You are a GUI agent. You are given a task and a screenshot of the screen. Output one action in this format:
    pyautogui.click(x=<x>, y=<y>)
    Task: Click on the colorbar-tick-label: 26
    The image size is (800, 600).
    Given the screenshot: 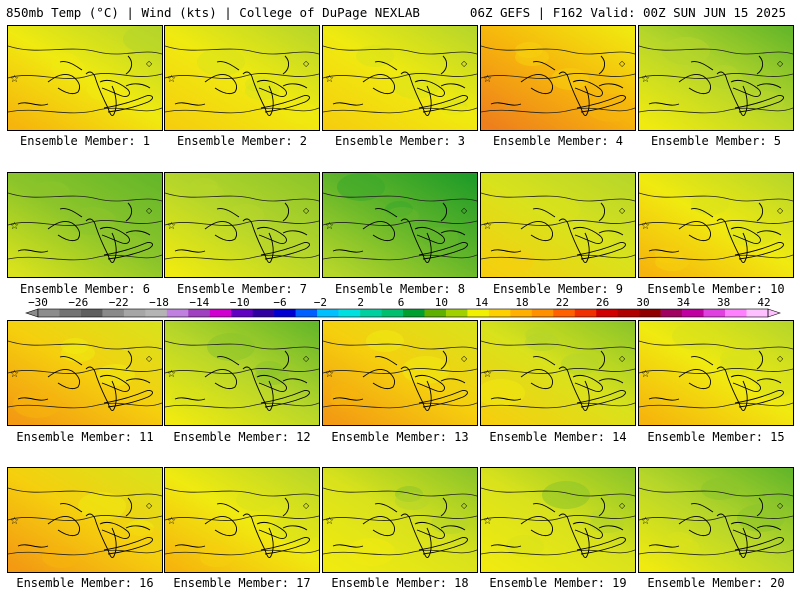 What is the action you would take?
    pyautogui.click(x=602, y=302)
    